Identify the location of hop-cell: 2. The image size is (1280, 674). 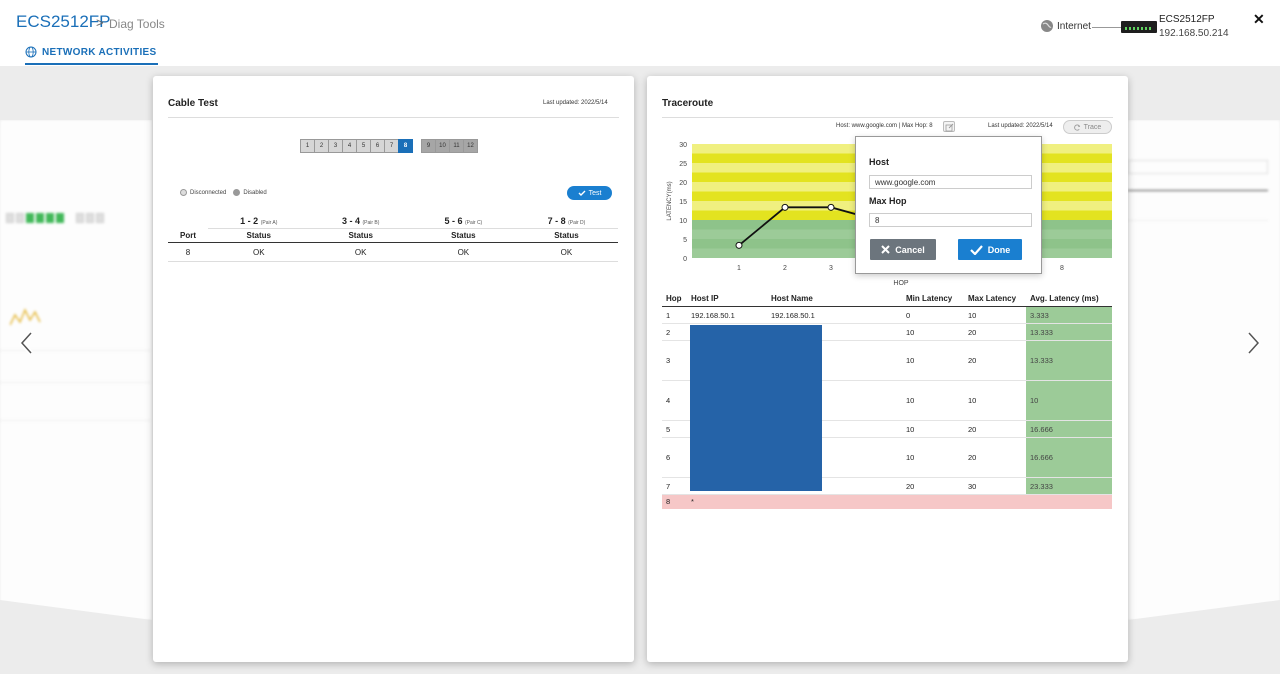
(674, 332).